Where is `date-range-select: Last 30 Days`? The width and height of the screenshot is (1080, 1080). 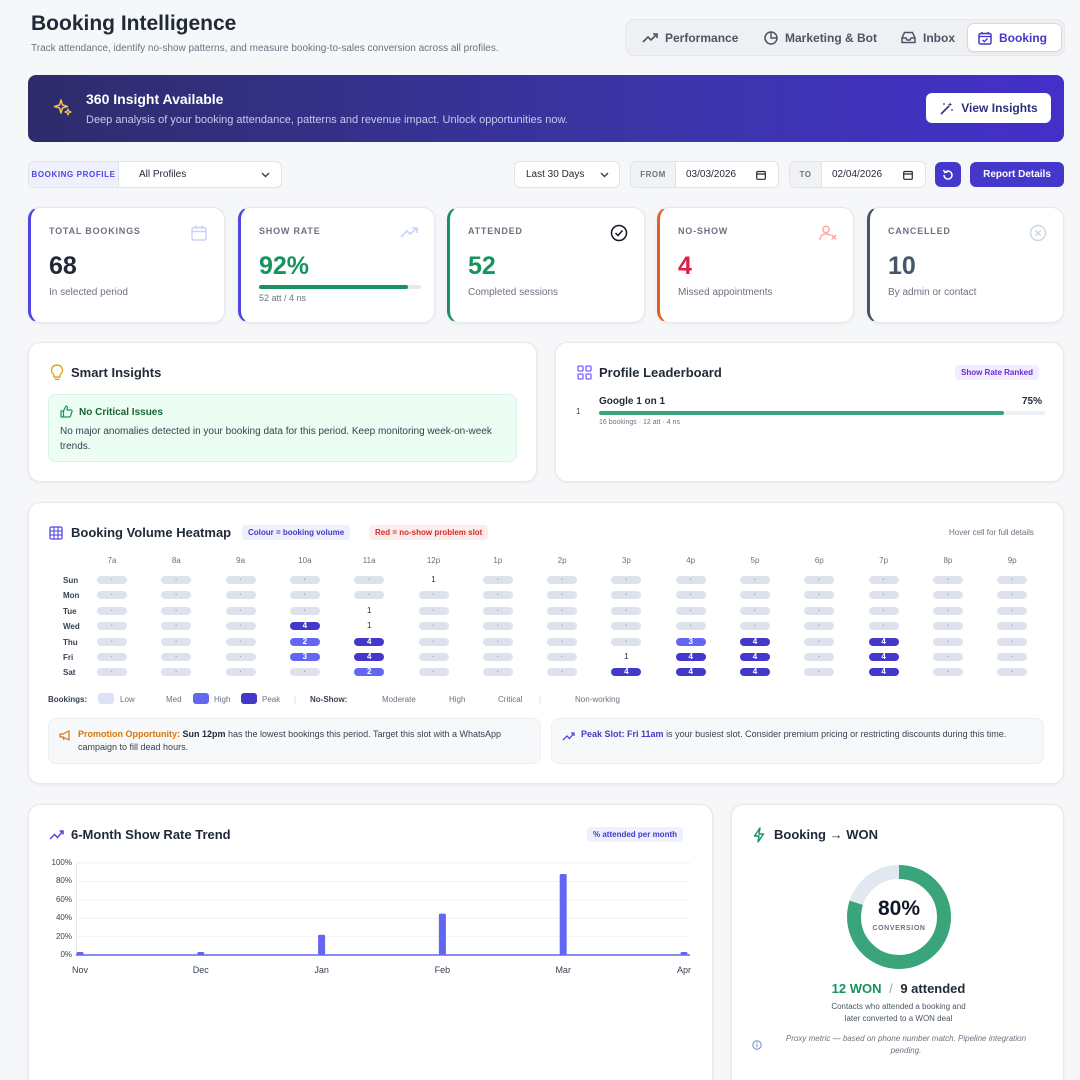 date-range-select: Last 30 Days is located at coordinates (567, 174).